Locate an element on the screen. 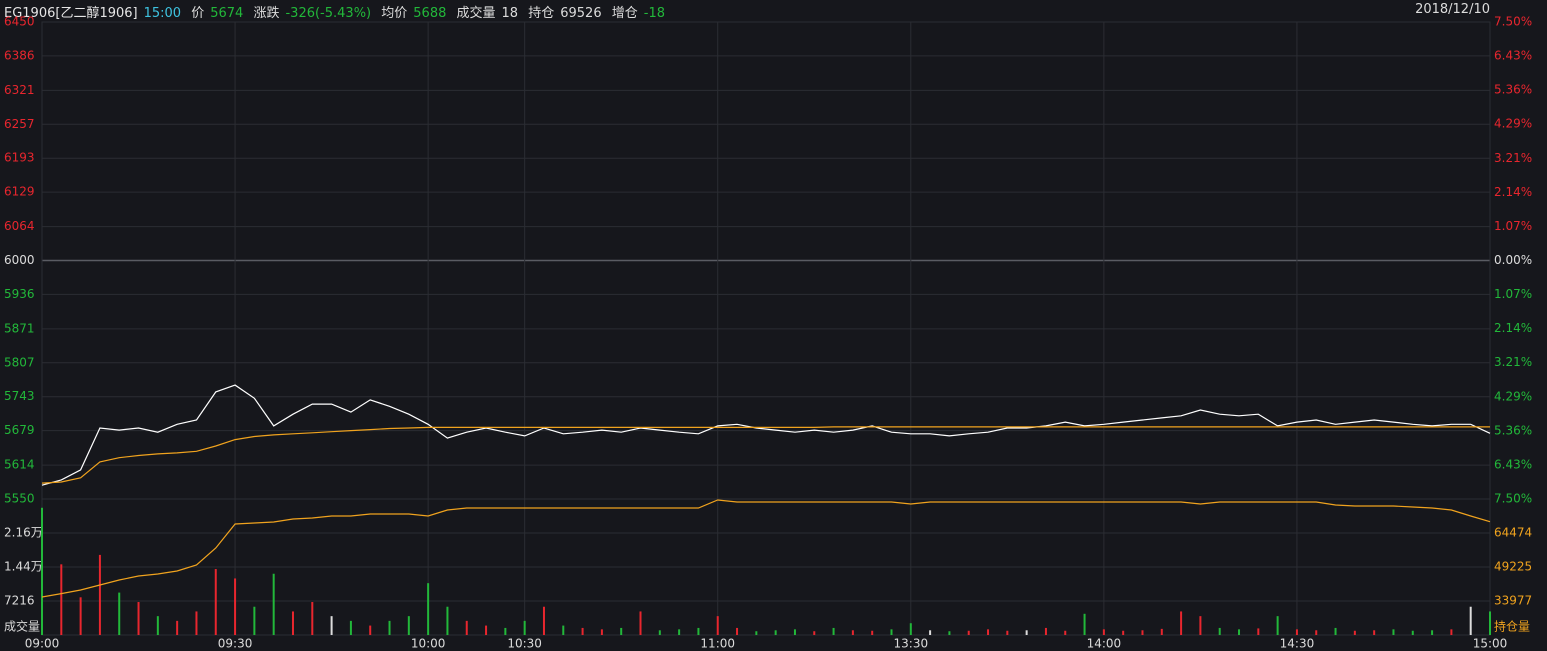 The image size is (1547, 651). value: 69526 is located at coordinates (581, 13).